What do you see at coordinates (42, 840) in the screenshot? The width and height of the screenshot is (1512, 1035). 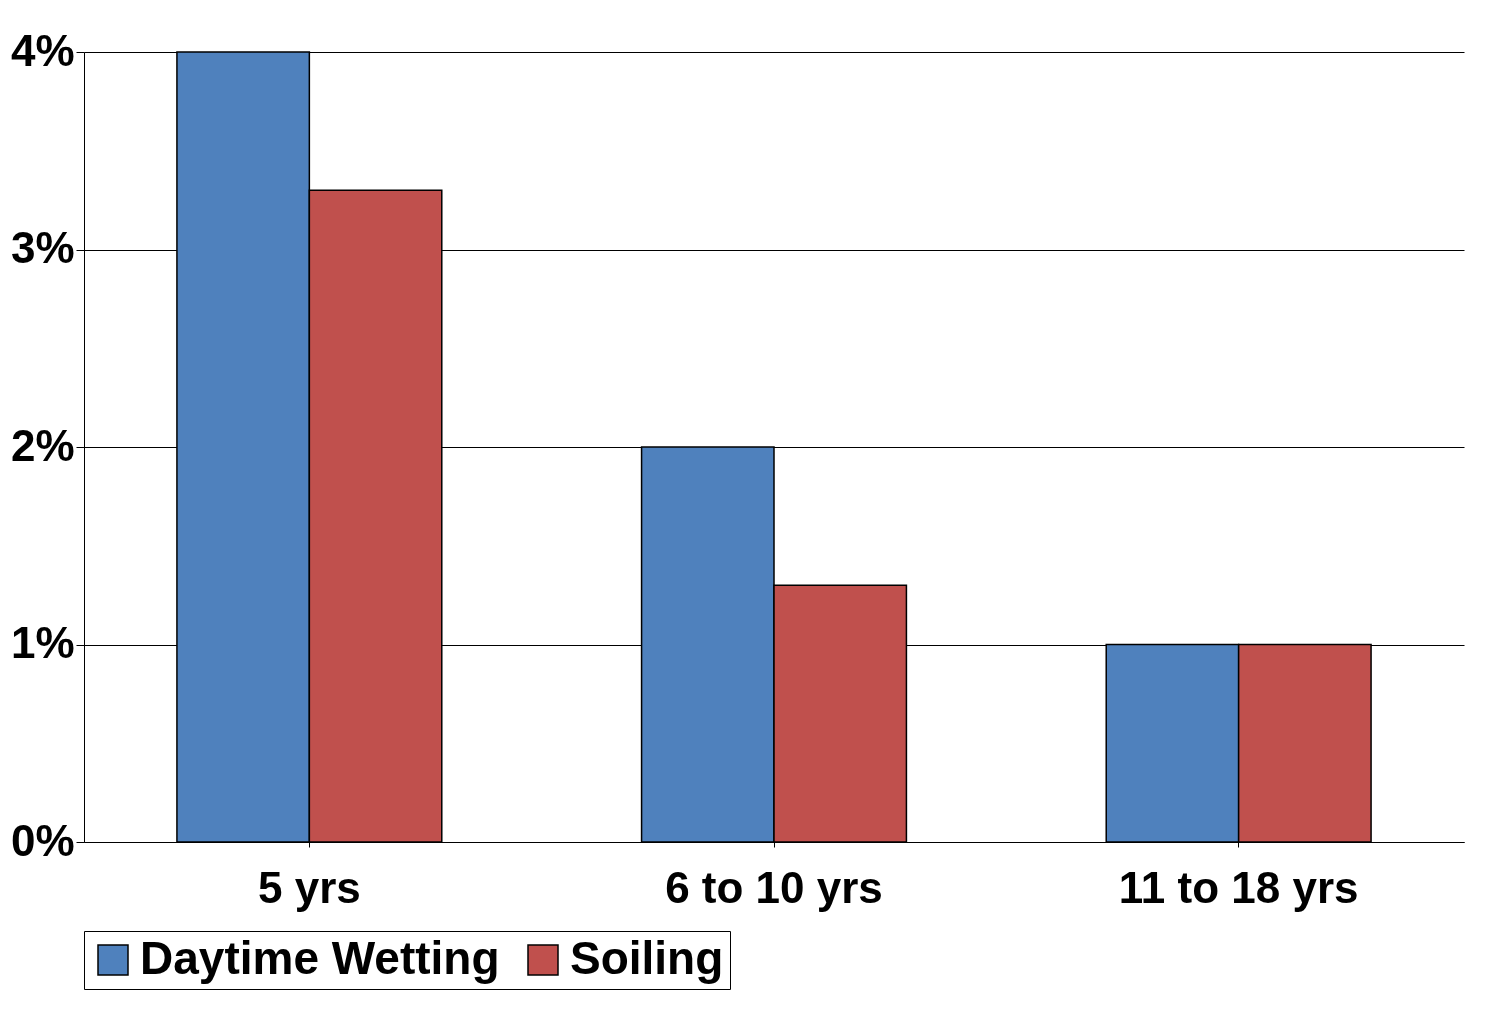 I see `y-tick-label: 0%` at bounding box center [42, 840].